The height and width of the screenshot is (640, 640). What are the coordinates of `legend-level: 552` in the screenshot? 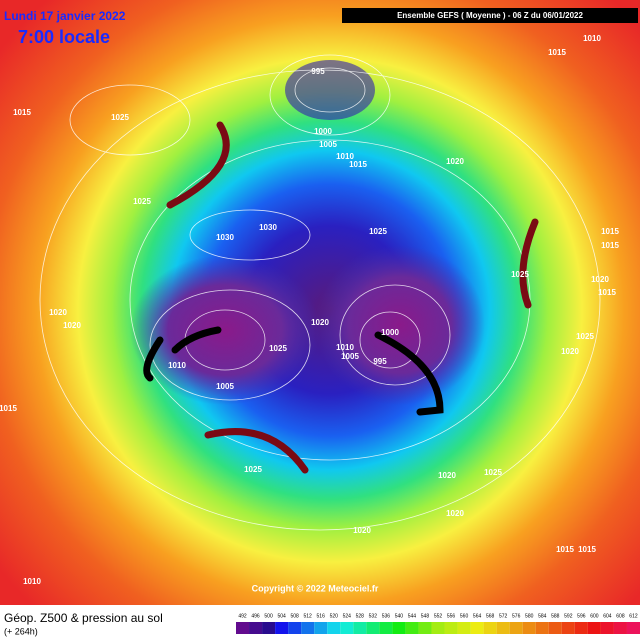 It's located at (438, 616).